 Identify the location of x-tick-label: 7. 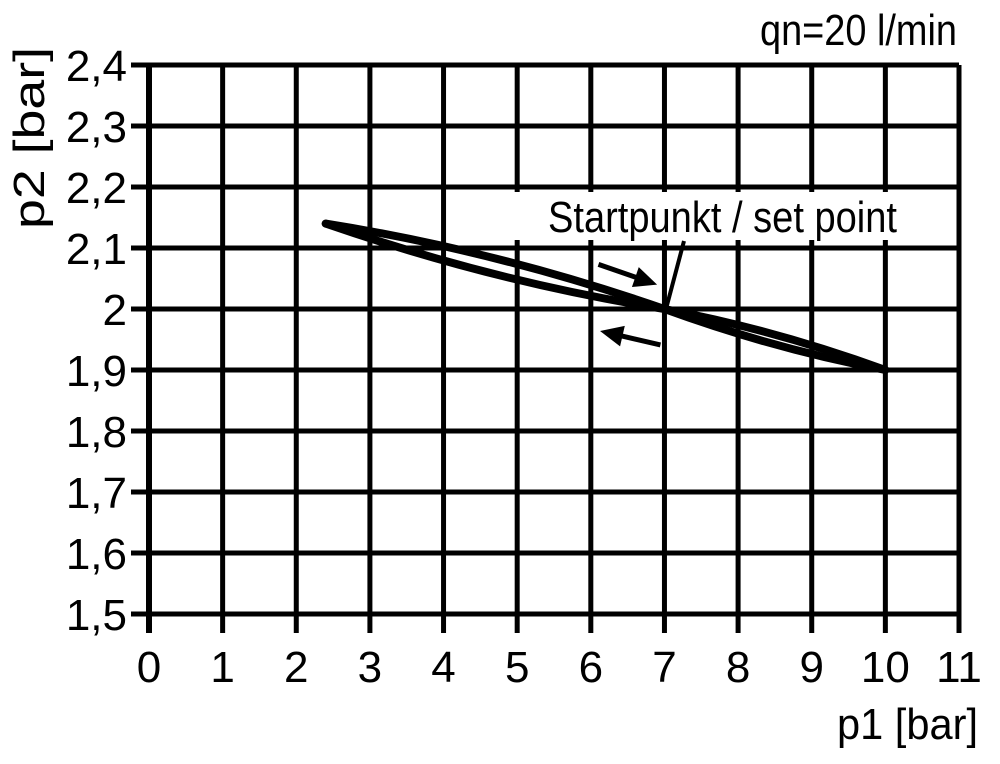
(664, 667).